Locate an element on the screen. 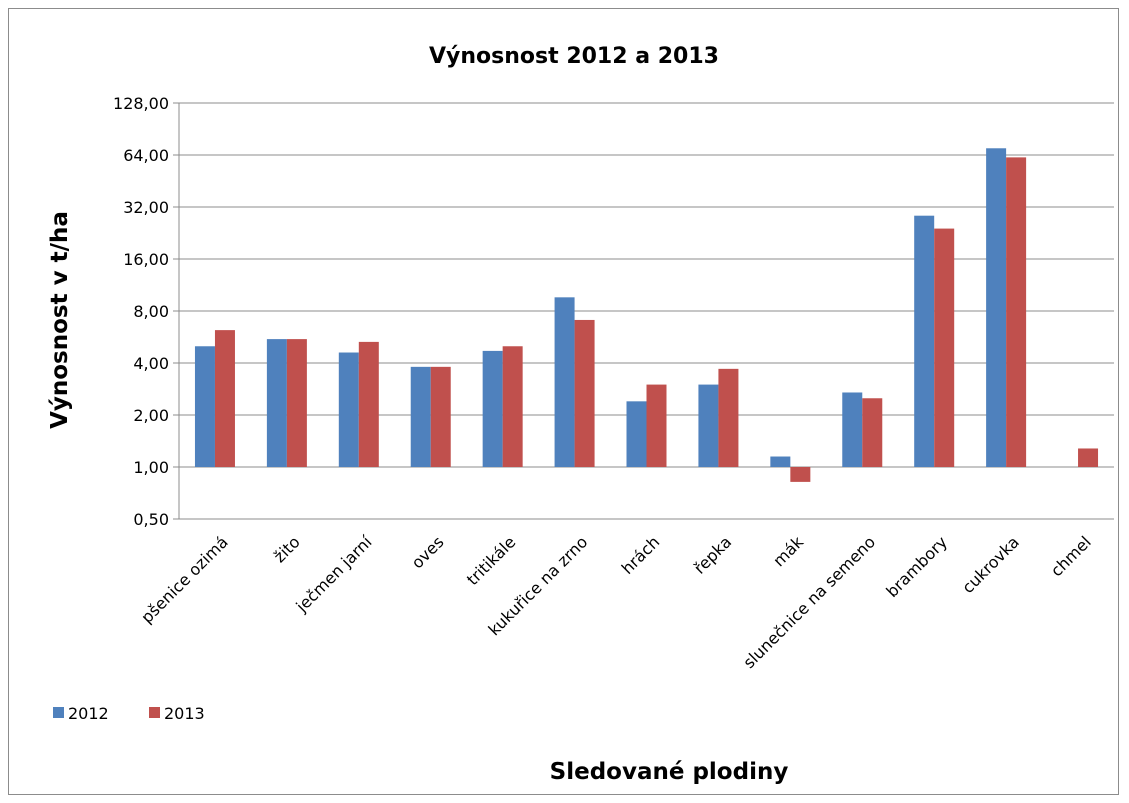 Image resolution: width=1129 pixels, height=803 pixels. y-tick-label: 128,00 is located at coordinates (141, 103).